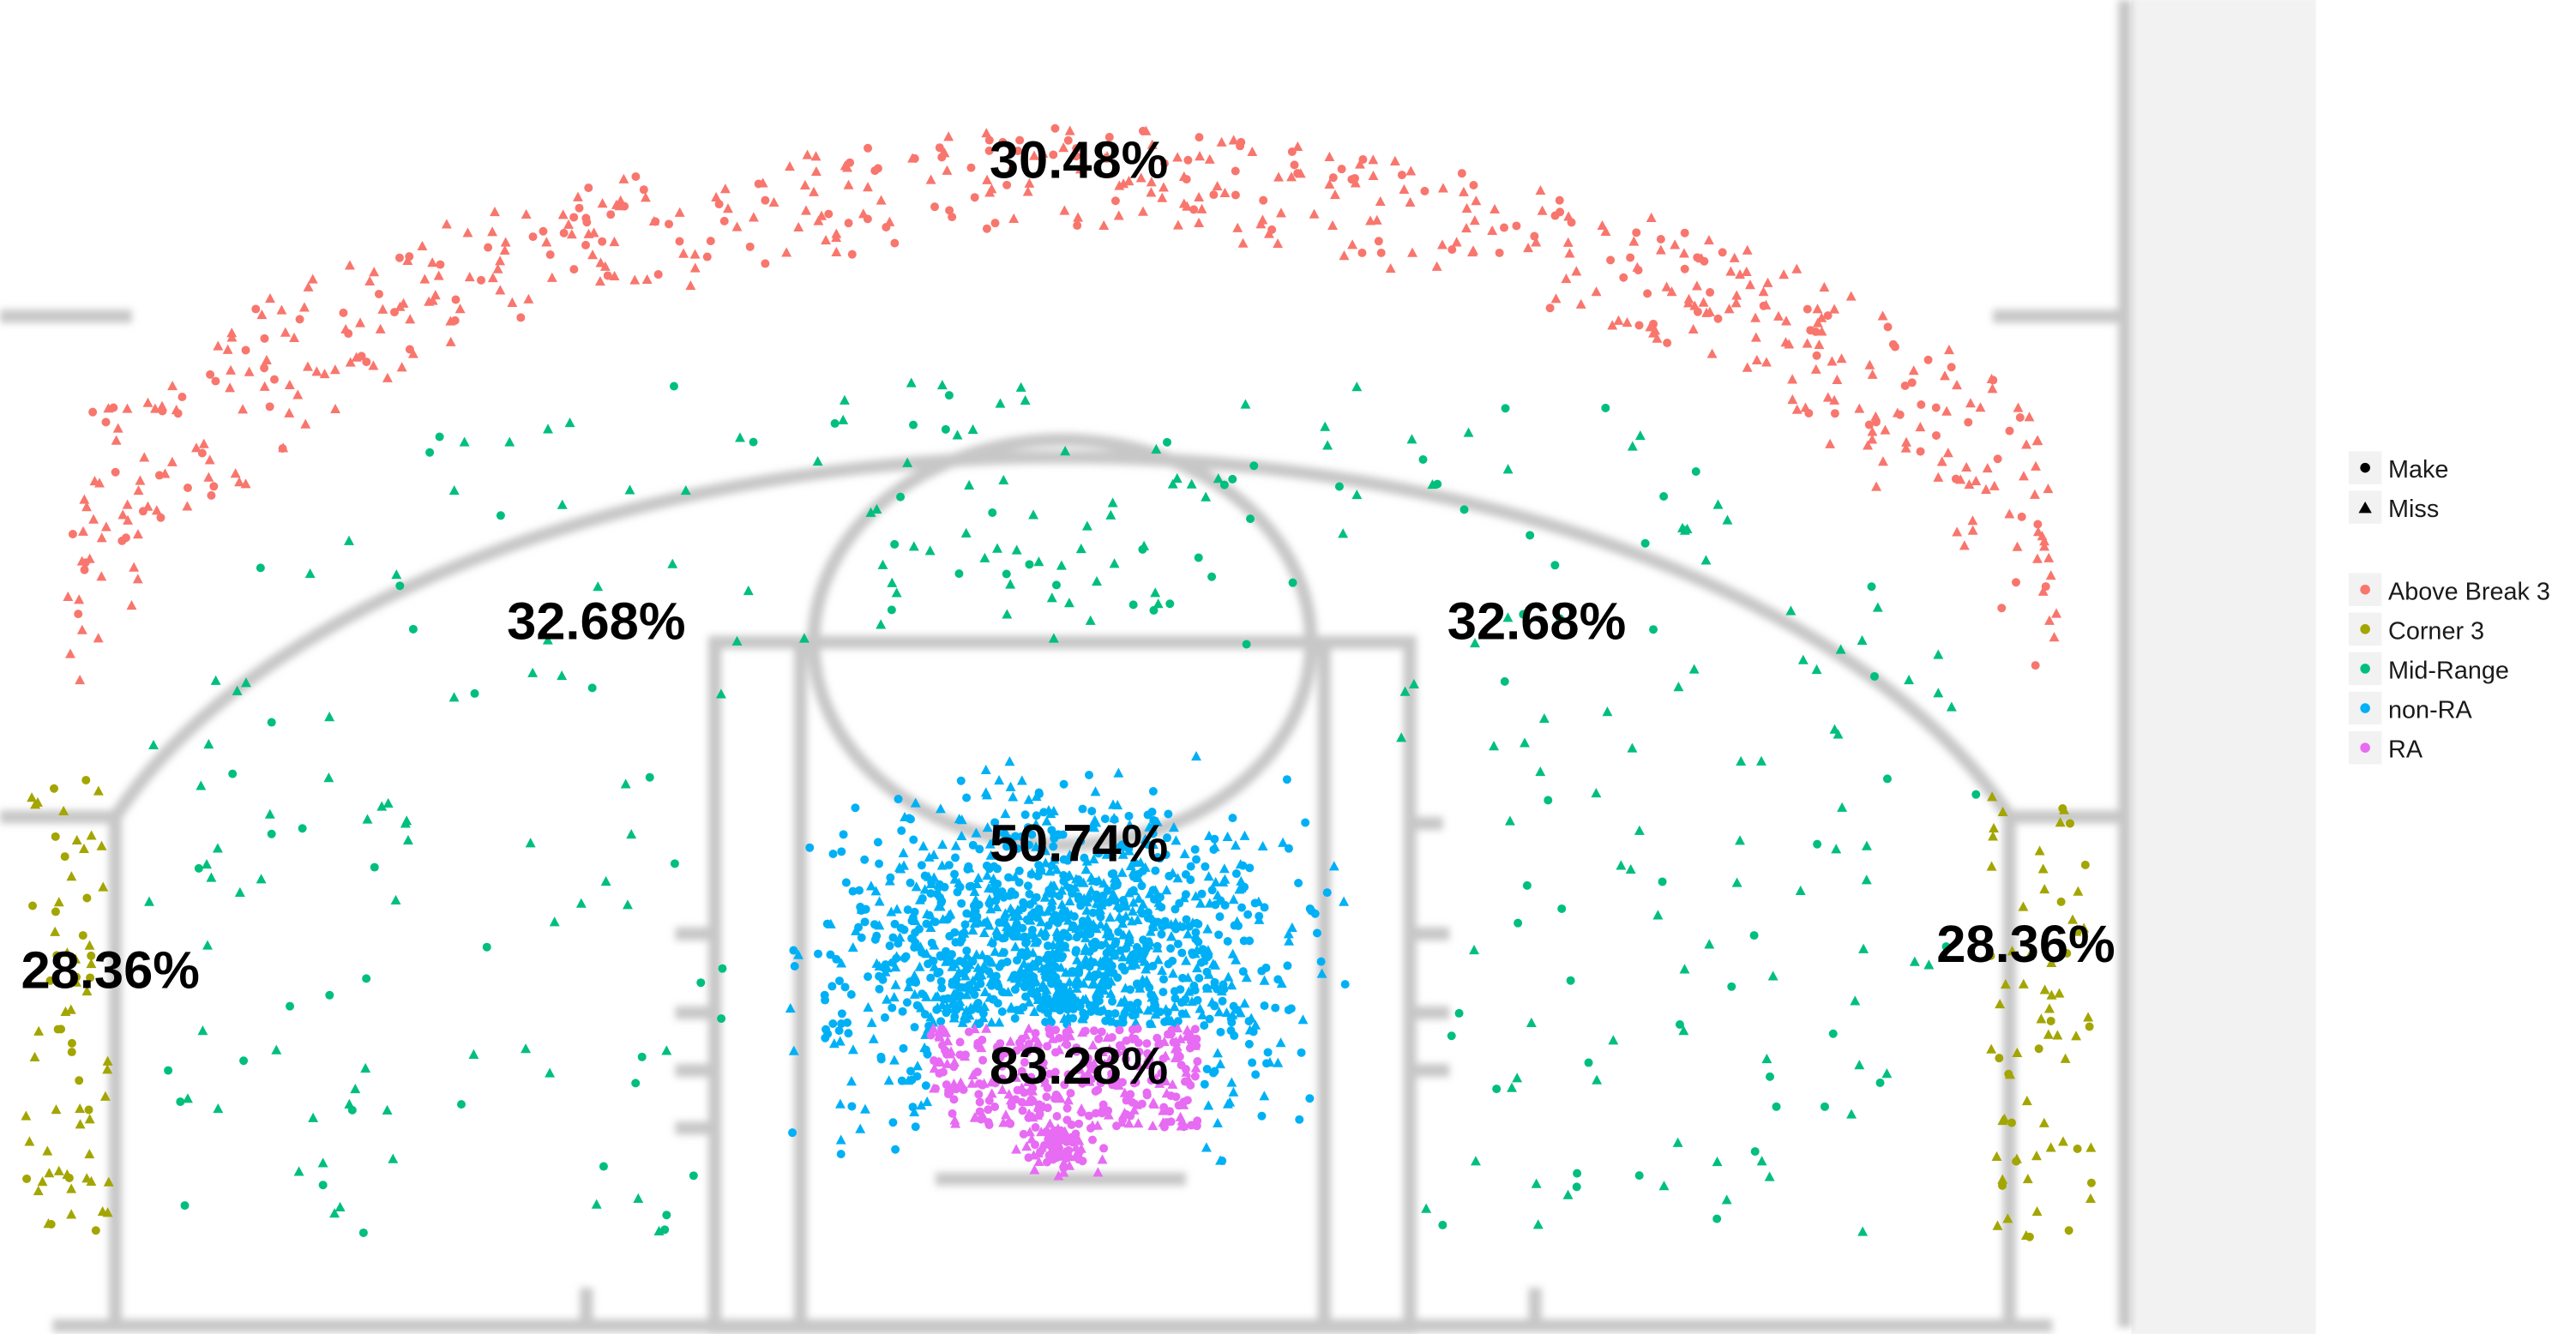 This screenshot has height=1334, width=2576. I want to click on shot-point-corner-3-make, so click(58, 1029).